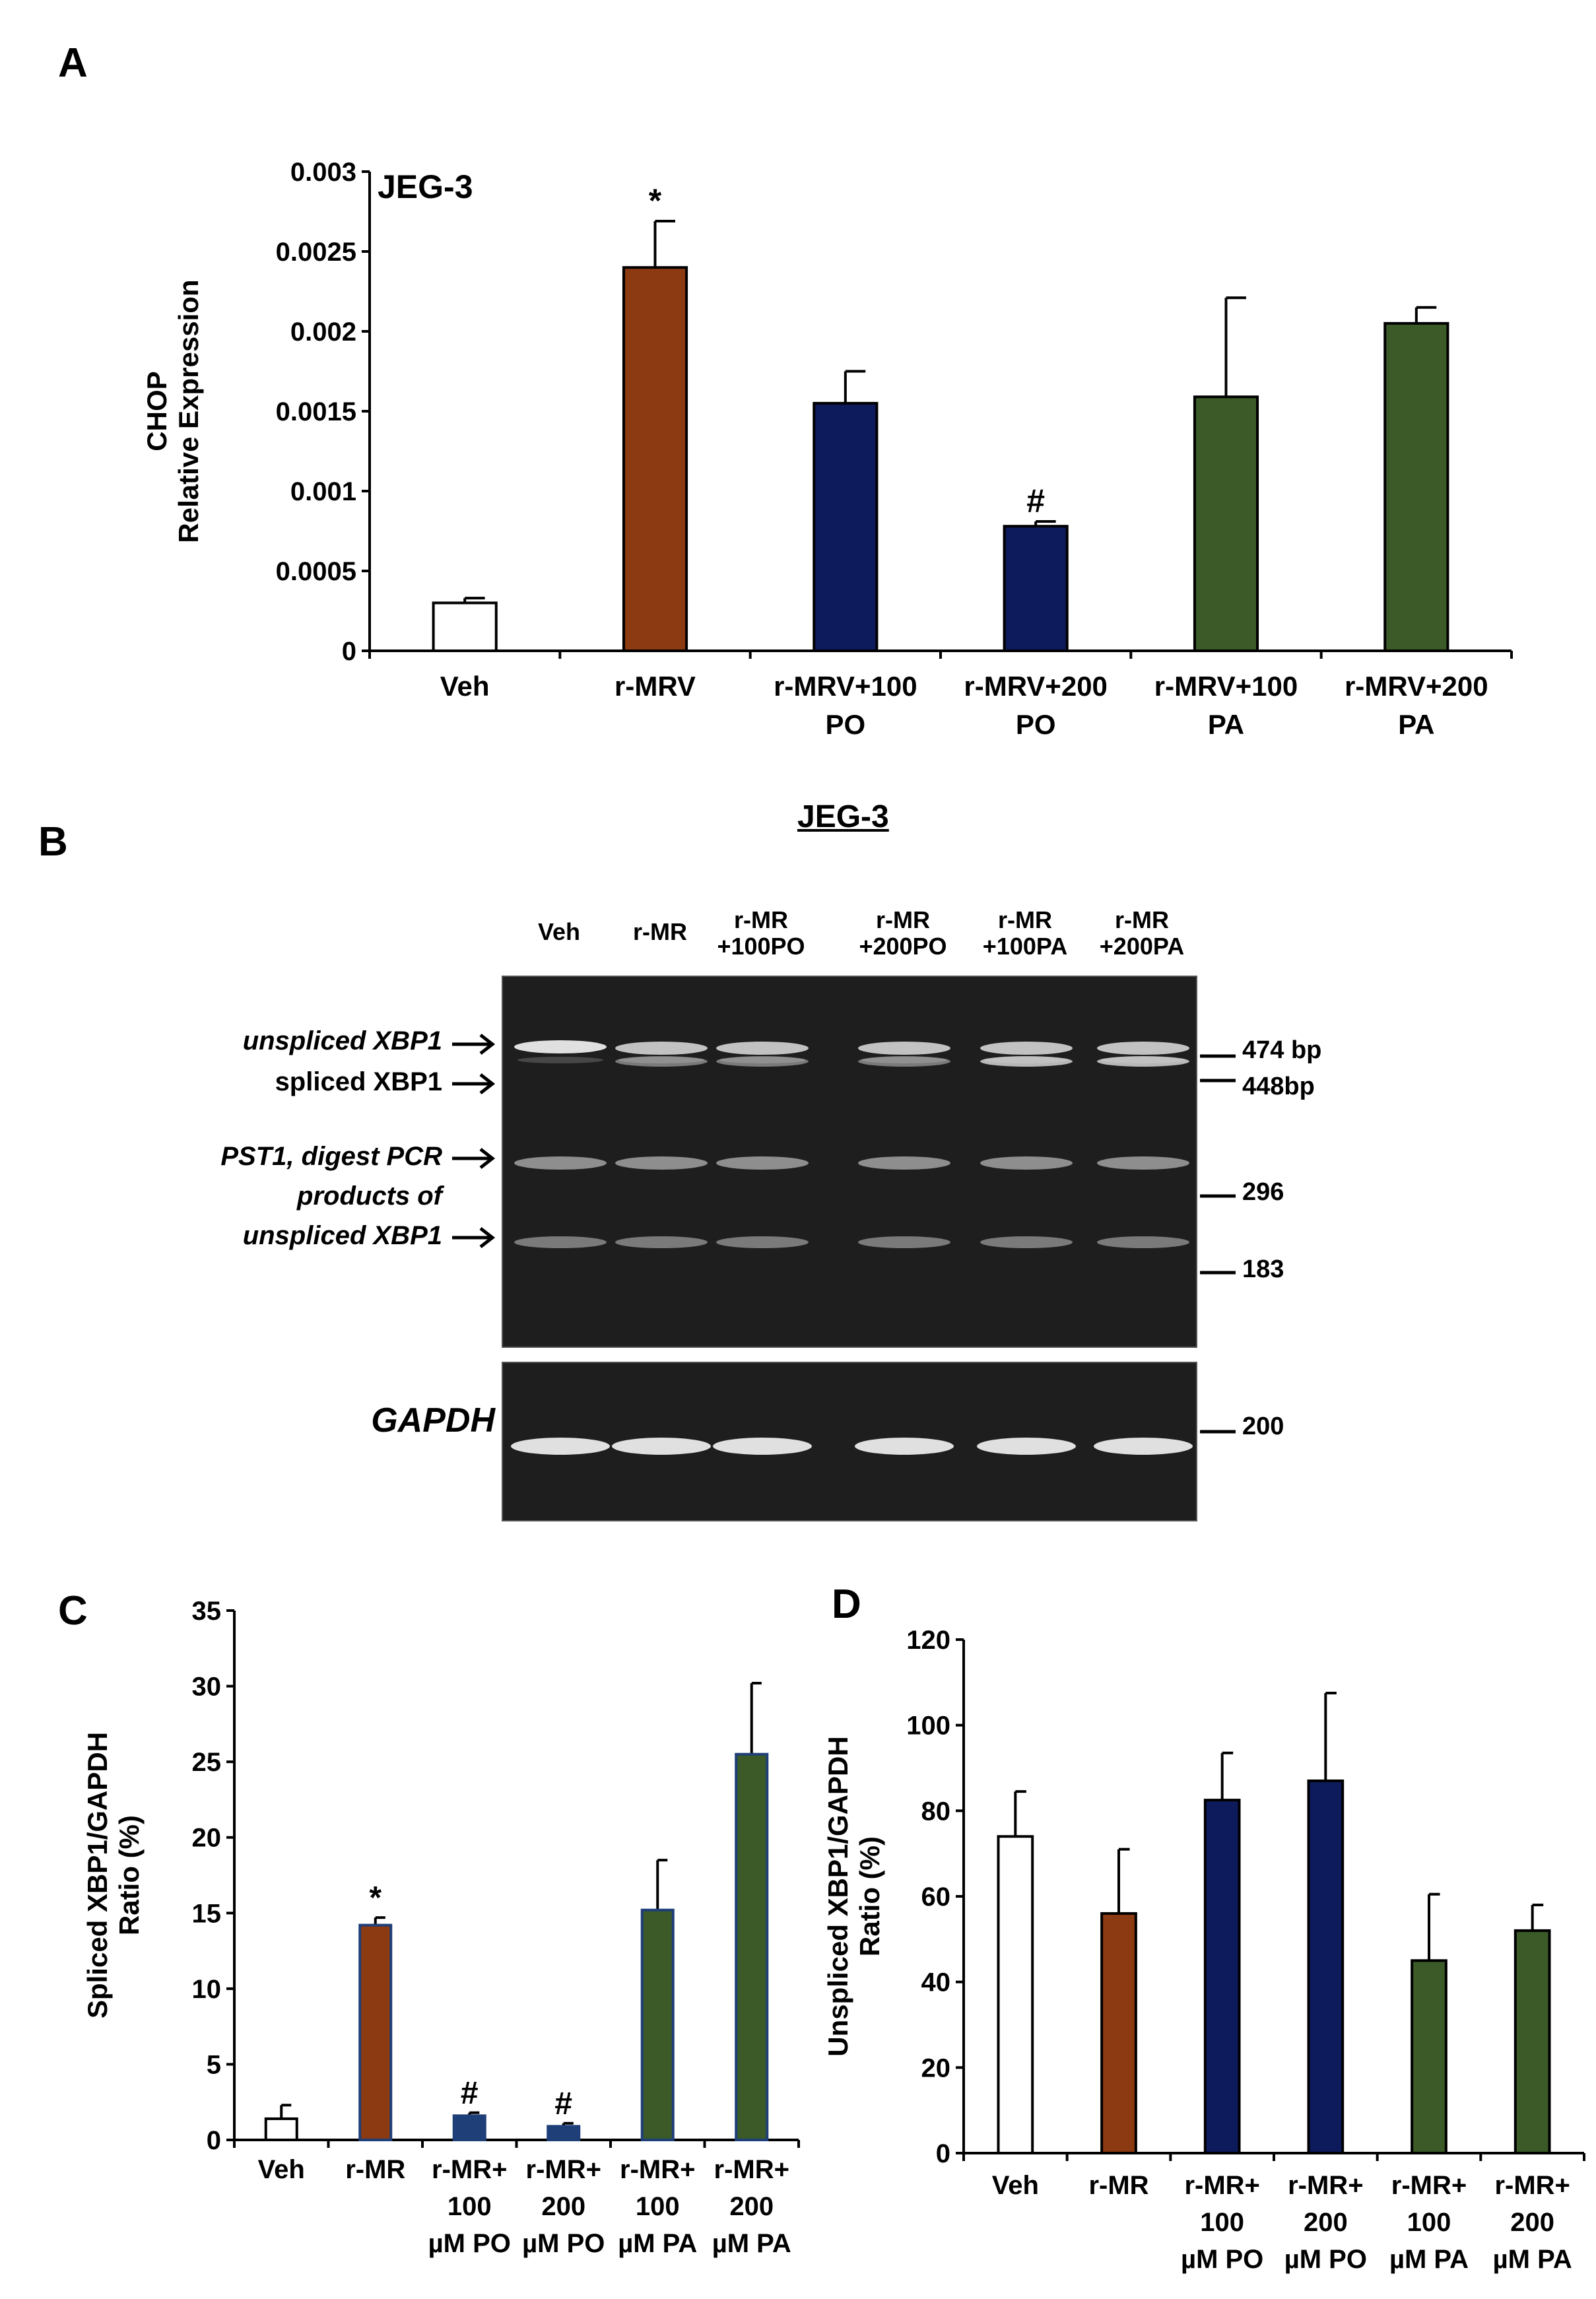  Describe the element at coordinates (936, 1811) in the screenshot. I see `y-tick-label: 80` at that location.